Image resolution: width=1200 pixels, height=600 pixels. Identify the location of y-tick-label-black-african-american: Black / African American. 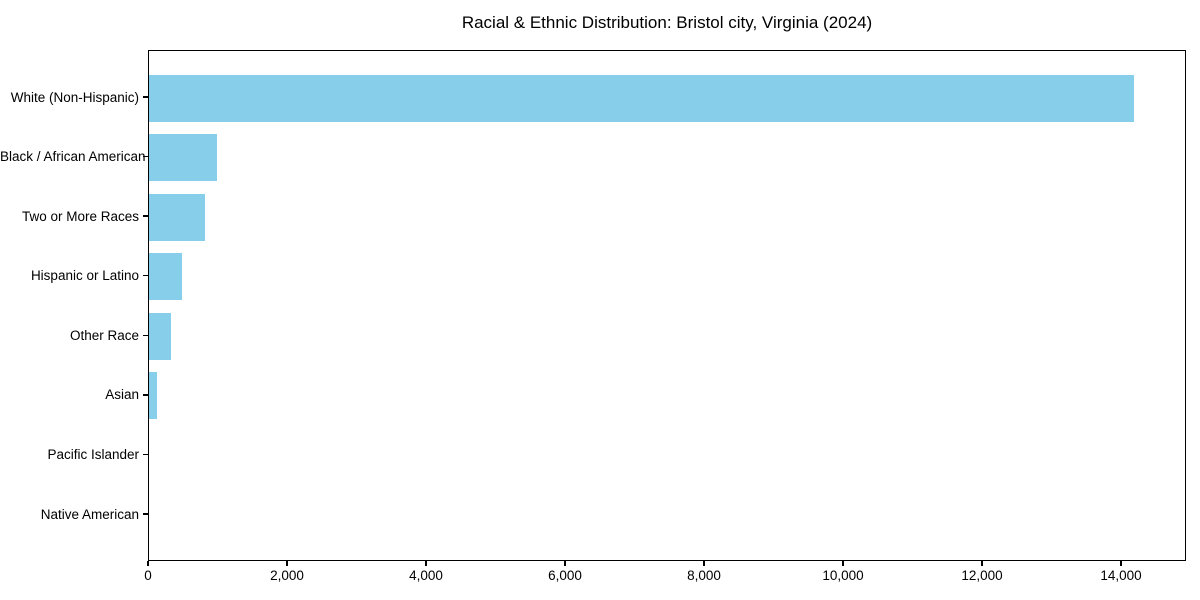
(73, 157).